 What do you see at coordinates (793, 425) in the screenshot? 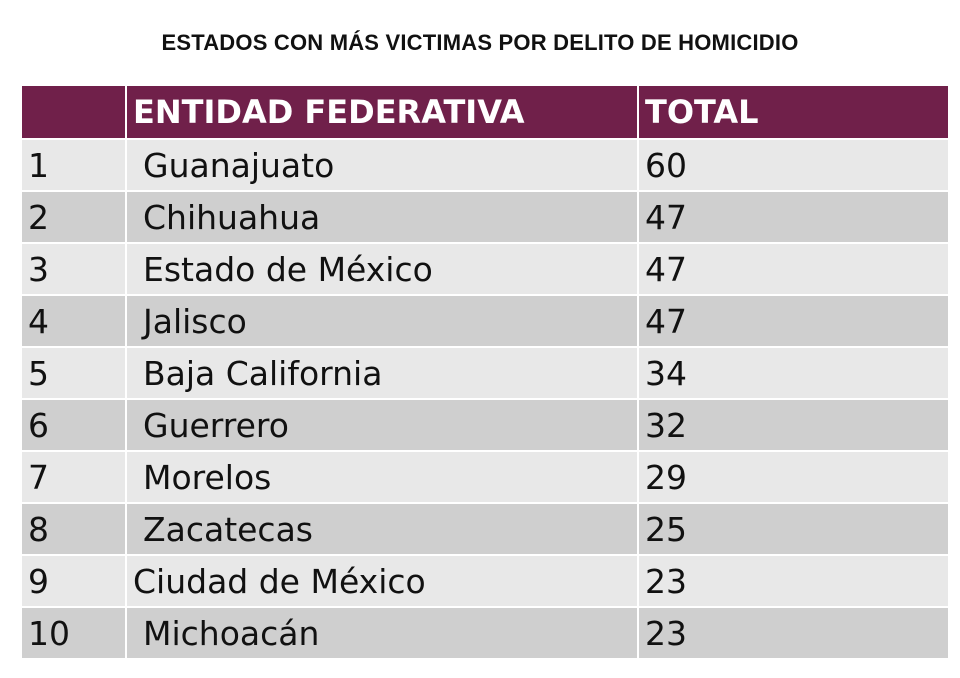
I see `total-cell: 32` at bounding box center [793, 425].